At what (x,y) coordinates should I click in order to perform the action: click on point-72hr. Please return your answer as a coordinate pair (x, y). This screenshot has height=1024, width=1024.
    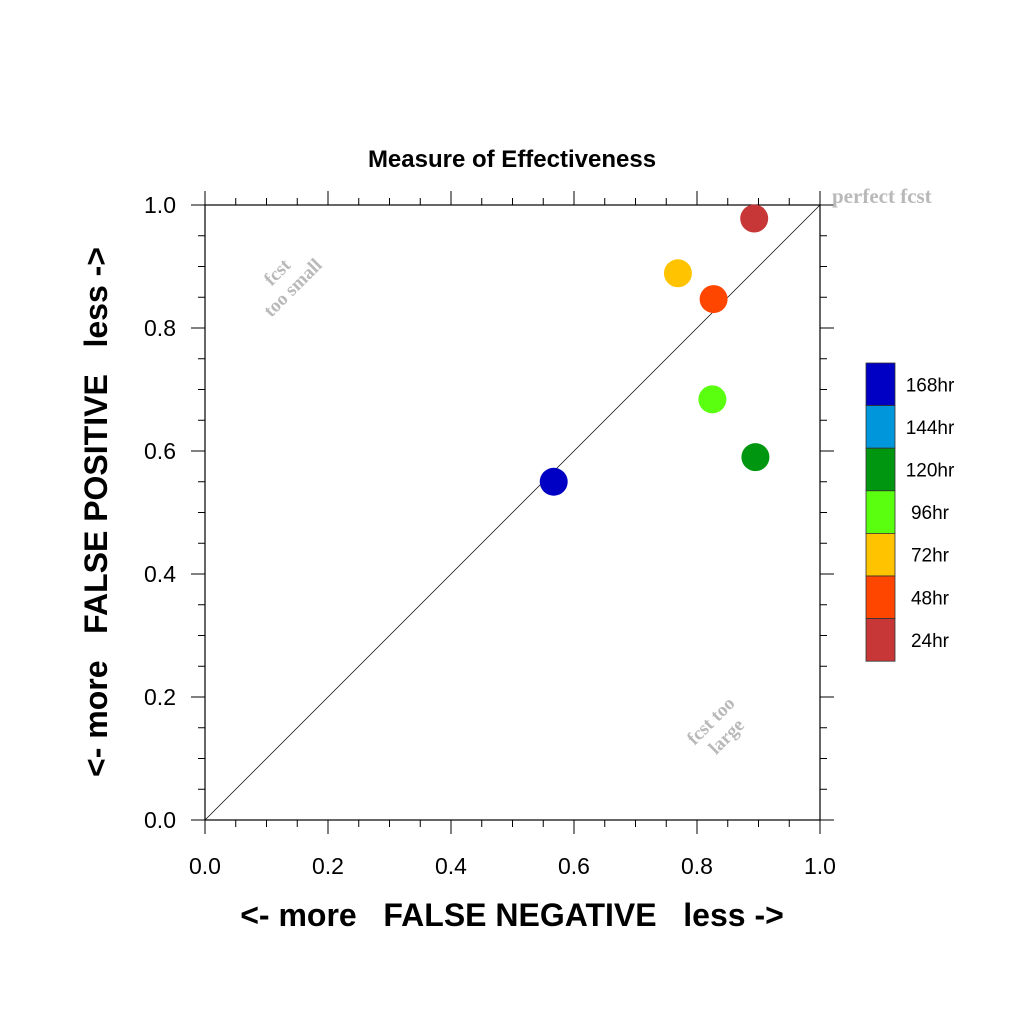
    Looking at the image, I should click on (677, 273).